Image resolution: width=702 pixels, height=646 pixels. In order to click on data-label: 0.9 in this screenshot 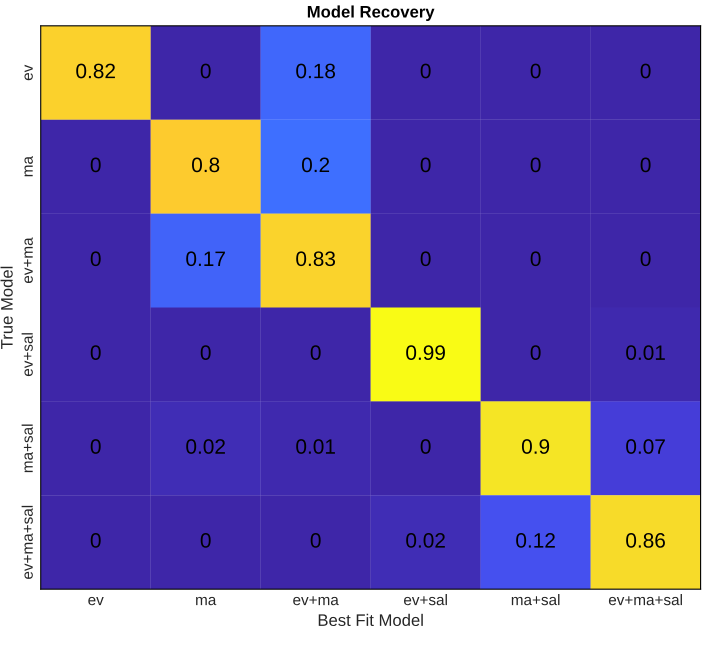, I will do `click(536, 446)`.